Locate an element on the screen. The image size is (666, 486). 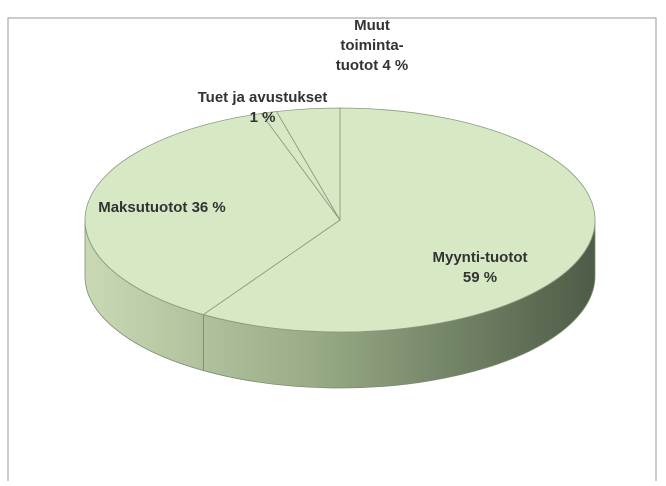
label-text: Muut toiminta-tuotot 4 % is located at coordinates (372, 46).